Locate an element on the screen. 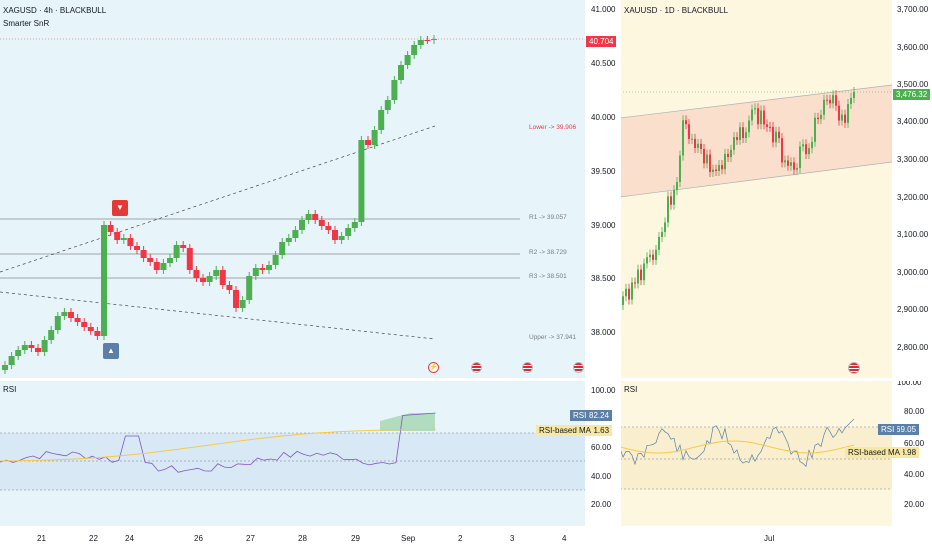 This screenshot has height=550, width=932. sell-signal-down-arrow-icon: ▼ is located at coordinates (120, 208).